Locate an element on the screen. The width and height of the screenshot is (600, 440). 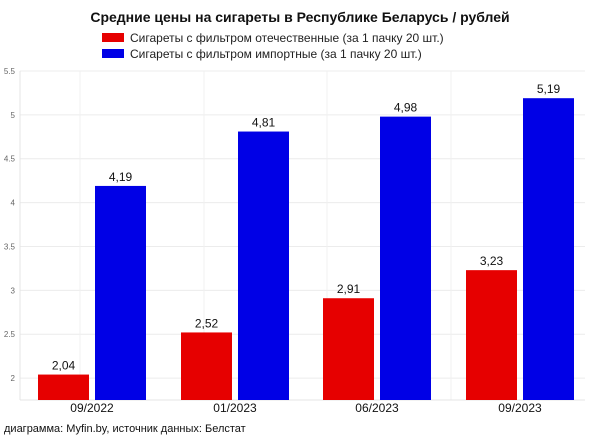
x-tick-label: 09/2023 is located at coordinates (520, 408).